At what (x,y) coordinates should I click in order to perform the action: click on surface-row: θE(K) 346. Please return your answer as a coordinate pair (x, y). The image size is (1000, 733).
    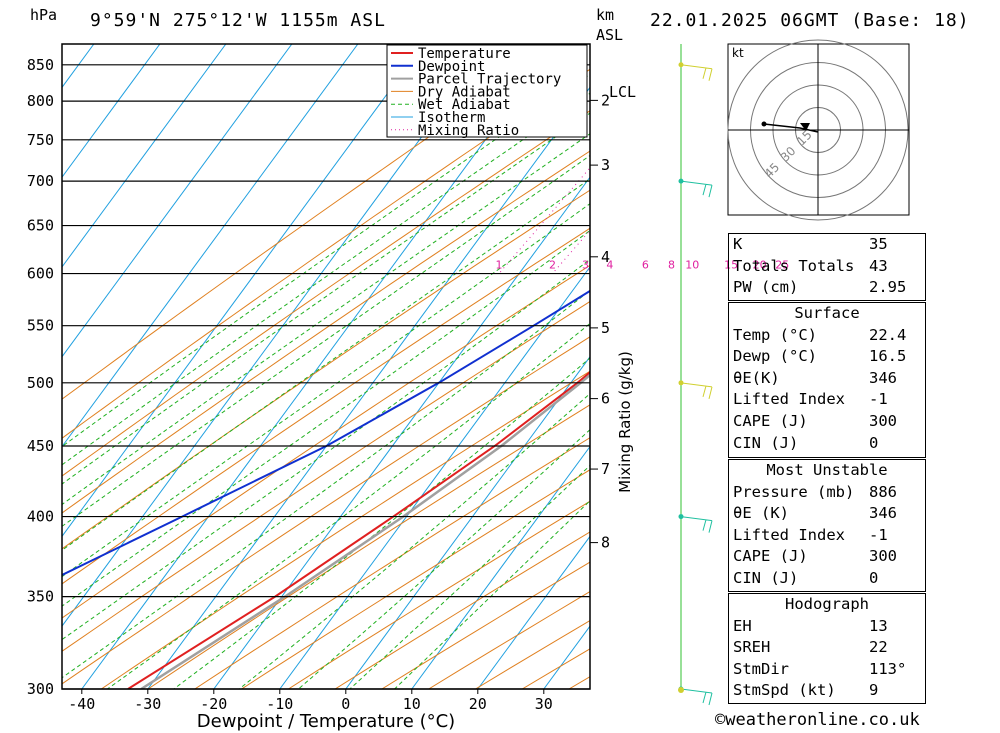
    Looking at the image, I should click on (815, 377).